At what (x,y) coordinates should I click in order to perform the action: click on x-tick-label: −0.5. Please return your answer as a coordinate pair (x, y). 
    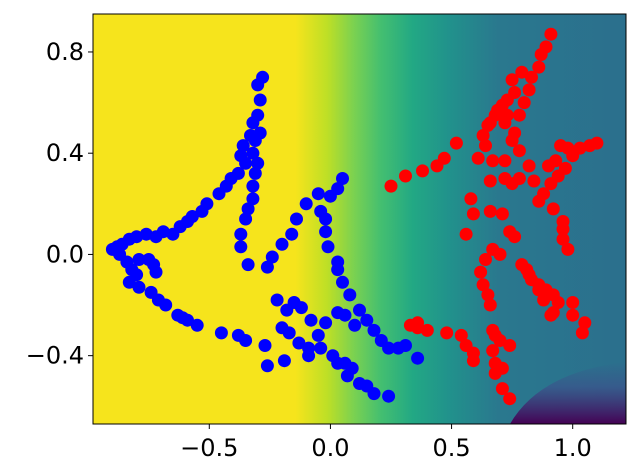
    Looking at the image, I should click on (209, 448).